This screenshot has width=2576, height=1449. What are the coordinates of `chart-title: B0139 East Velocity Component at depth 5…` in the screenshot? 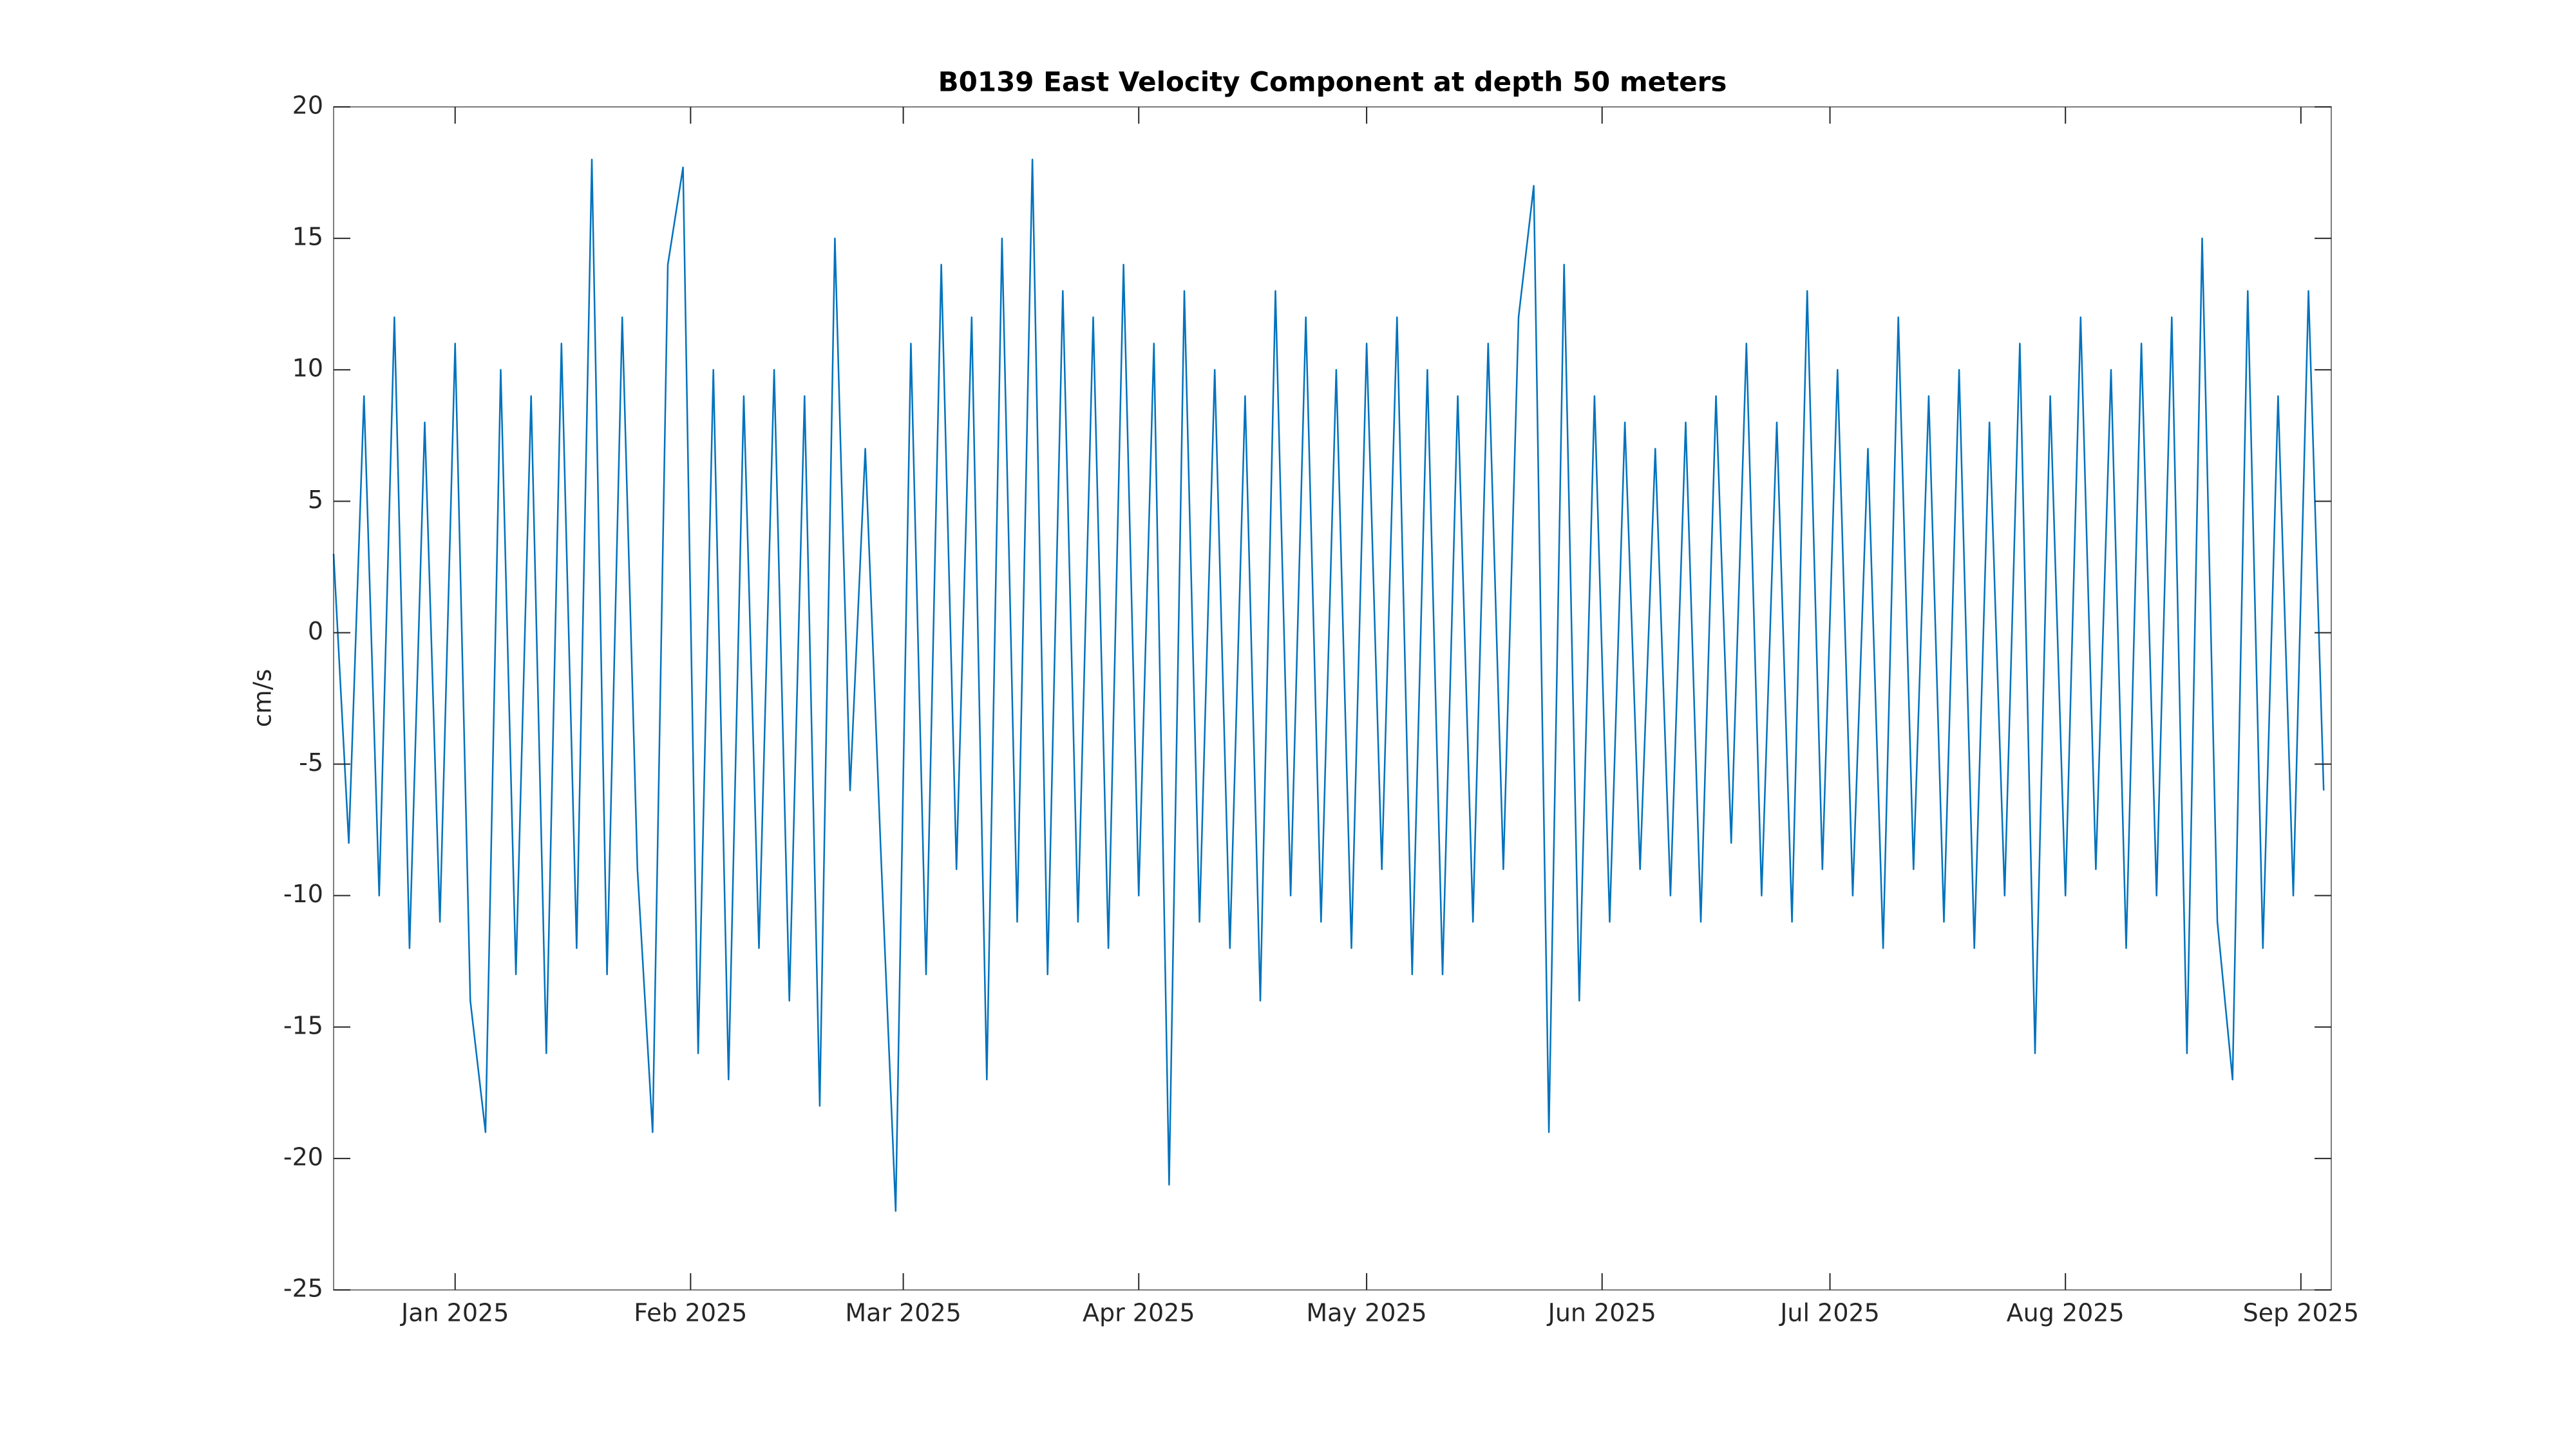 It's located at (1333, 82).